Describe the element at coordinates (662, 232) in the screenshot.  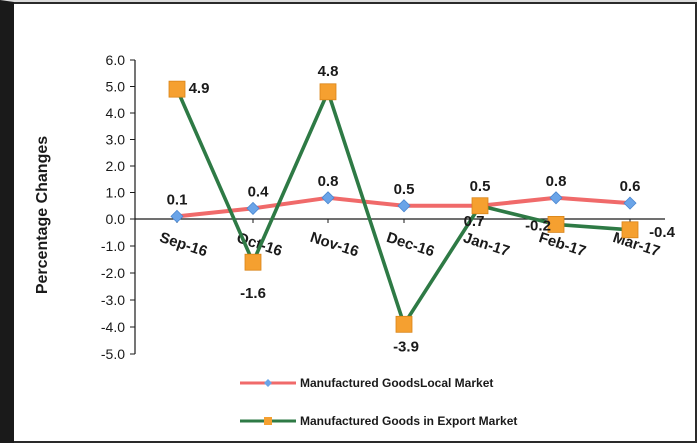
I see `data-label: -0.4` at that location.